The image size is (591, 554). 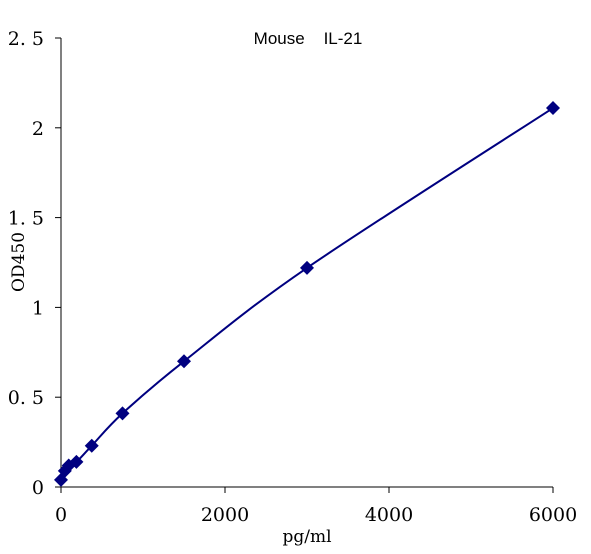 What do you see at coordinates (389, 515) in the screenshot?
I see `x-tick-label: 4000` at bounding box center [389, 515].